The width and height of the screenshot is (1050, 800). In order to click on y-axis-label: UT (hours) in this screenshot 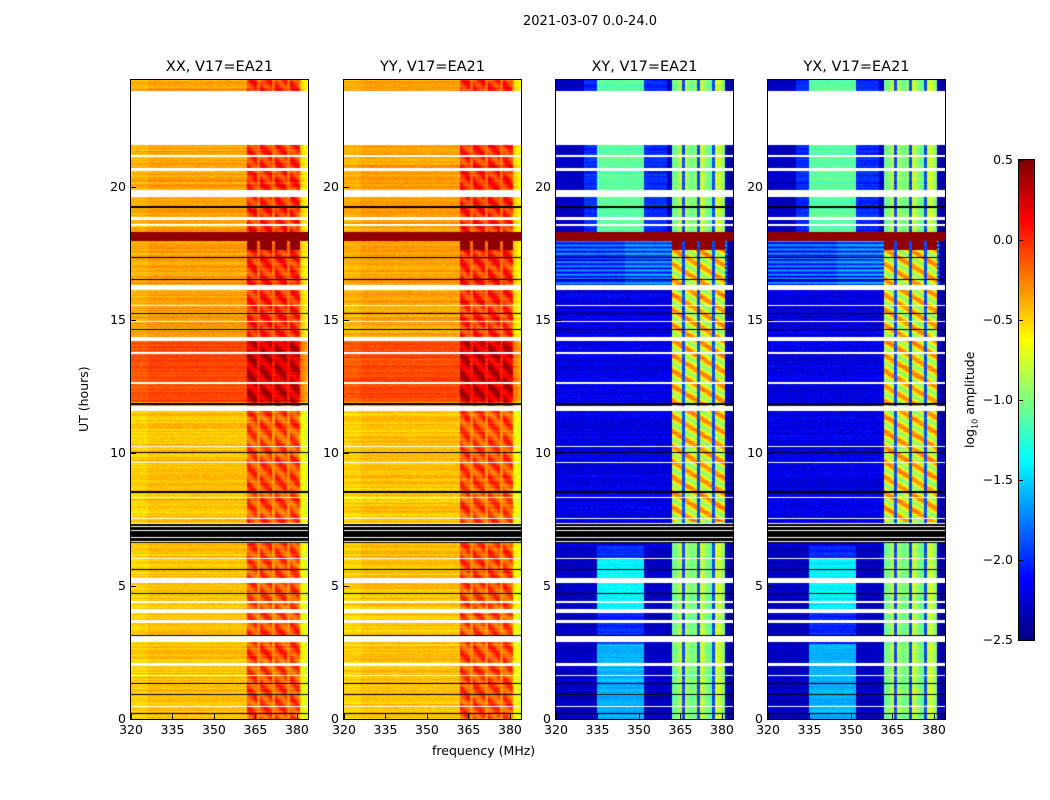, I will do `click(83, 399)`.